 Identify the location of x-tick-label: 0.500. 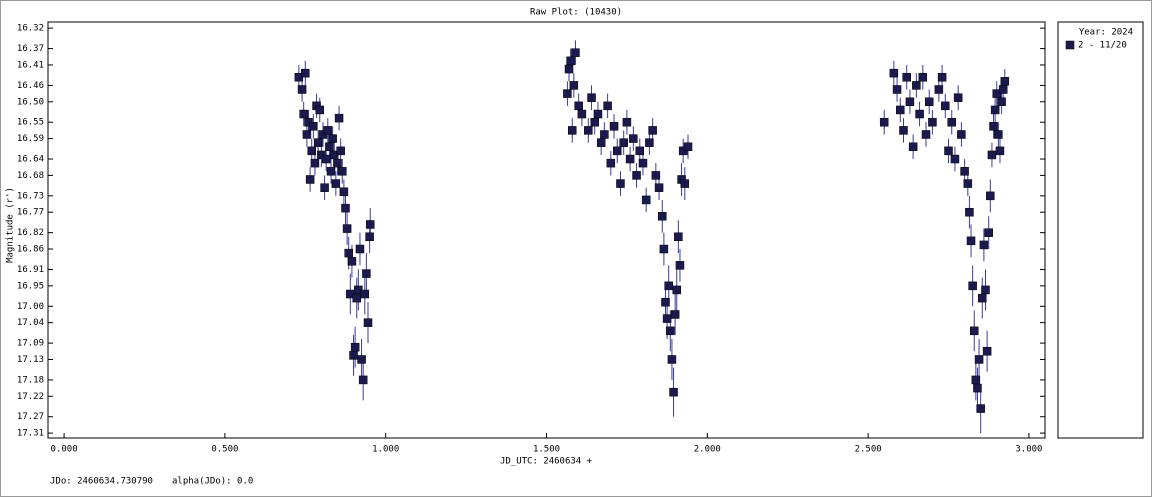
(224, 450).